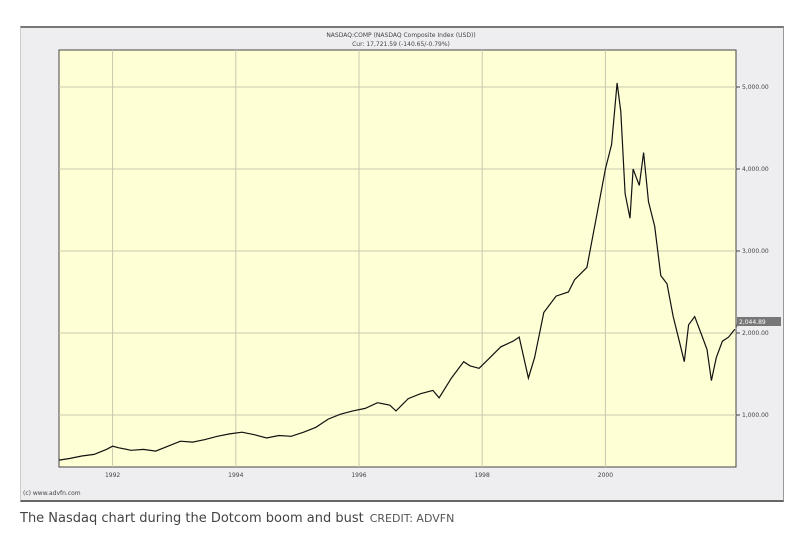 This screenshot has height=550, width=800. Describe the element at coordinates (752, 322) in the screenshot. I see `last-value-label: 2,044.89` at that location.